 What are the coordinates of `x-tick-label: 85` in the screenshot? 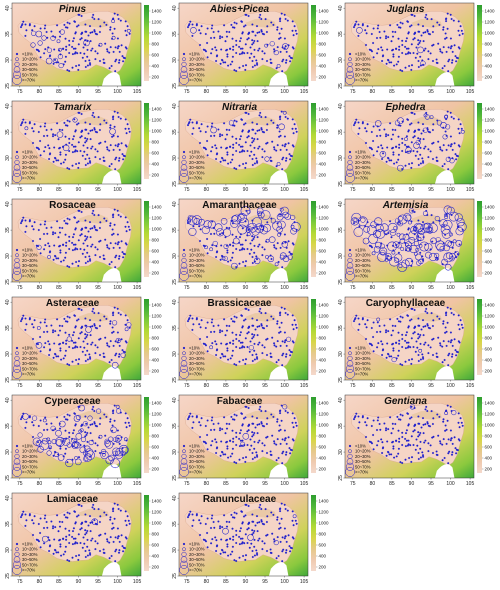 It's located at (59, 582).